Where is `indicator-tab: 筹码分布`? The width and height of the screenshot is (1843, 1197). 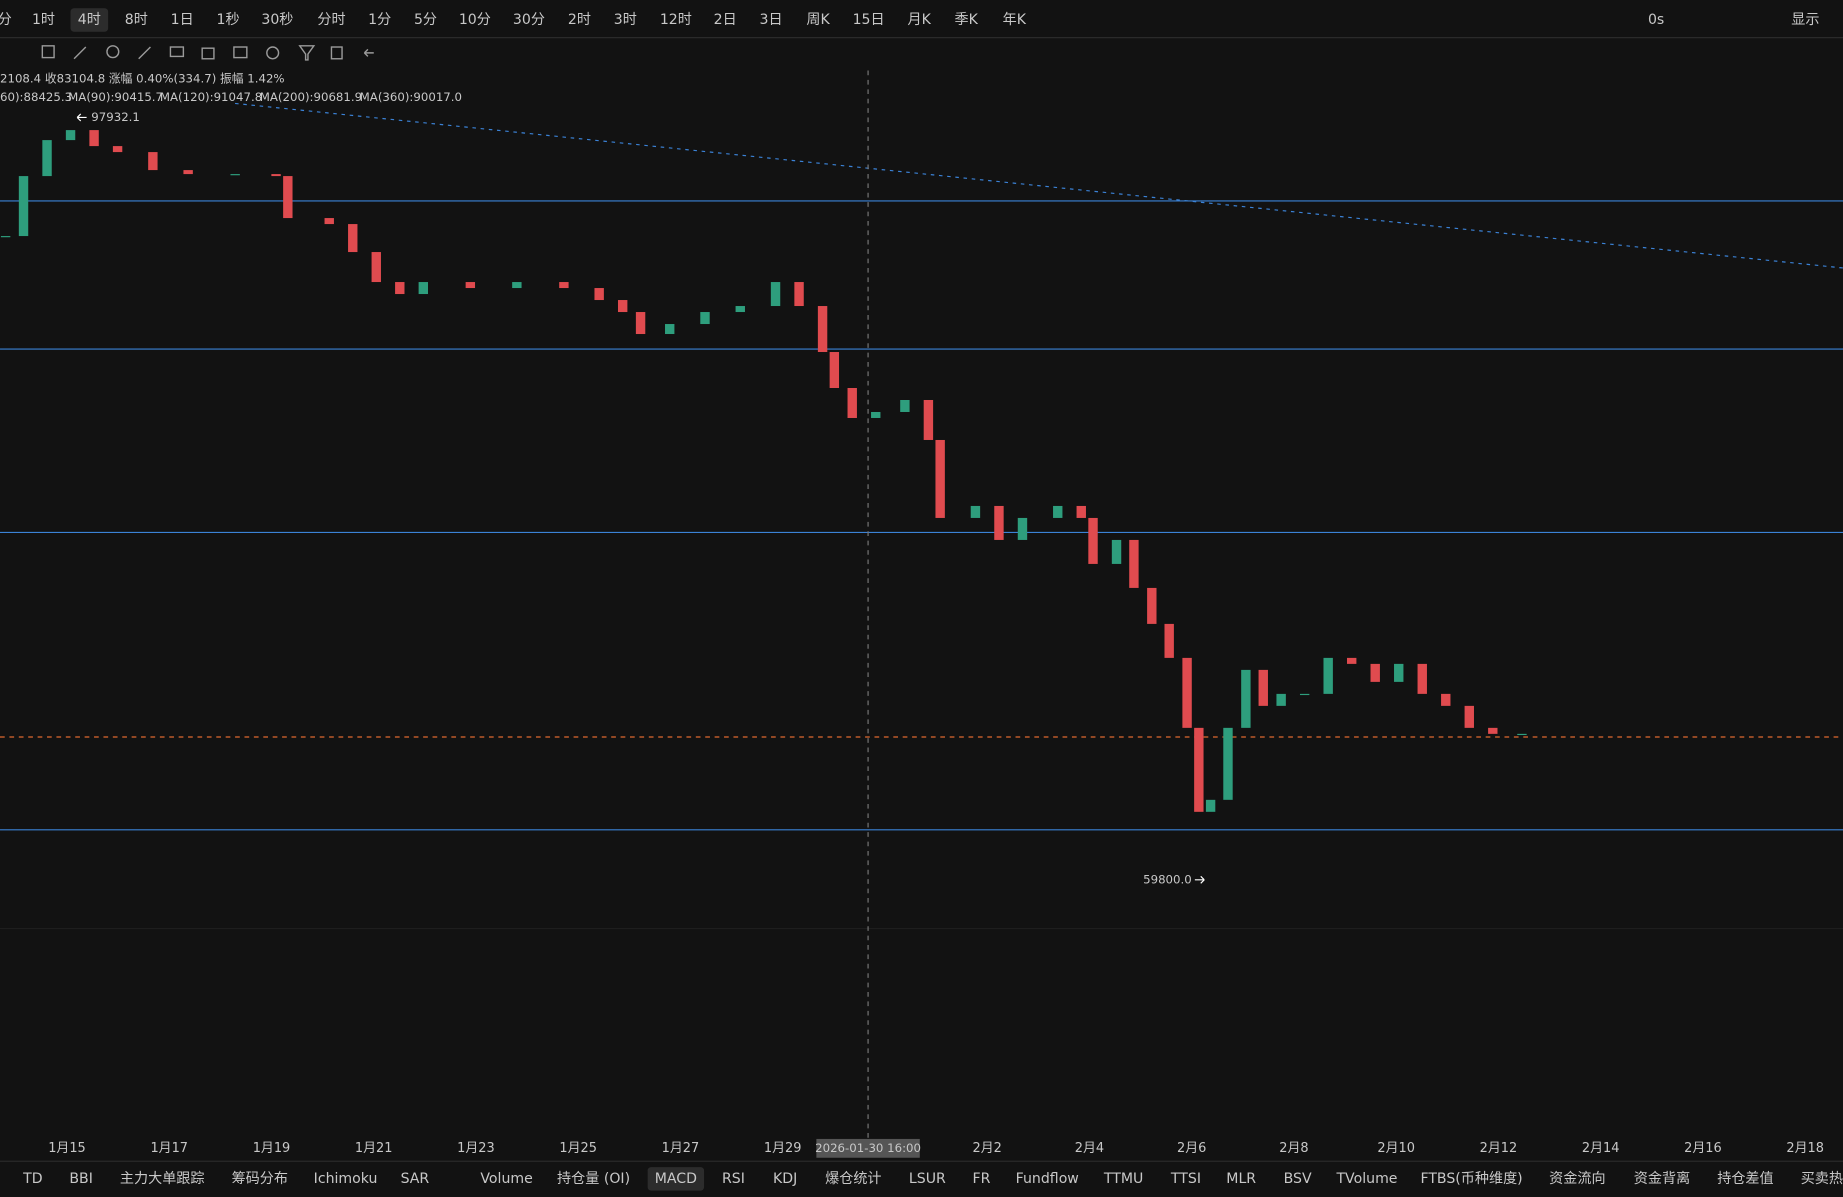 indicator-tab: 筹码分布 is located at coordinates (260, 1178).